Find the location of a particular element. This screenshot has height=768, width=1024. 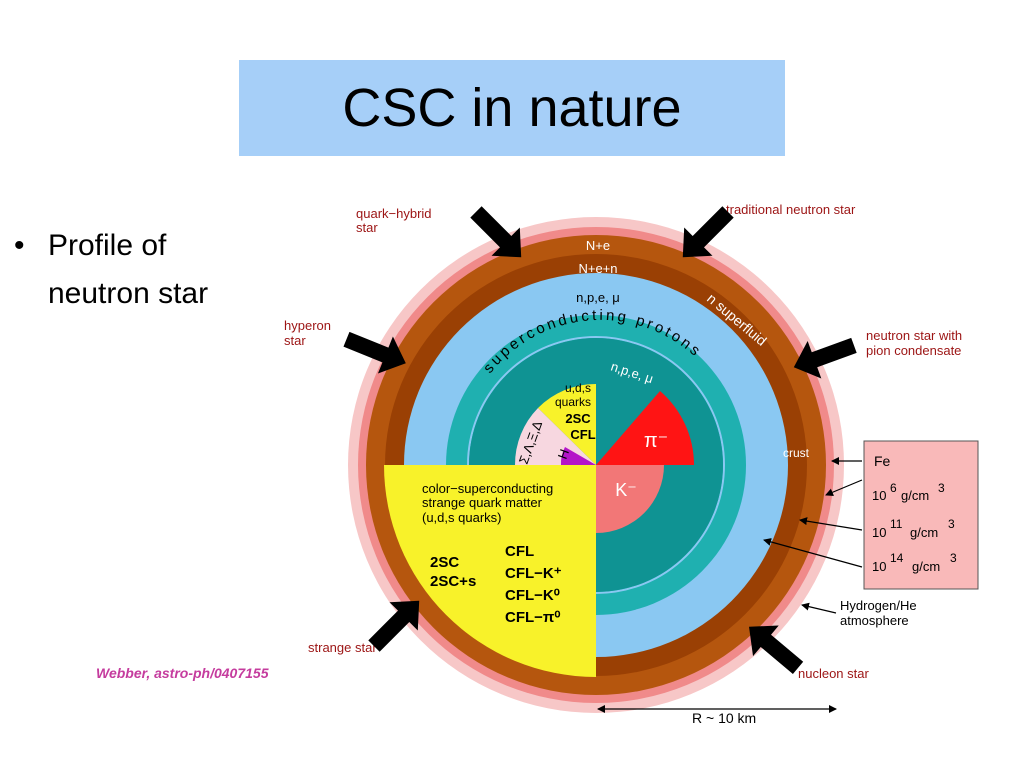

label-crust: crust is located at coordinates (796, 453).